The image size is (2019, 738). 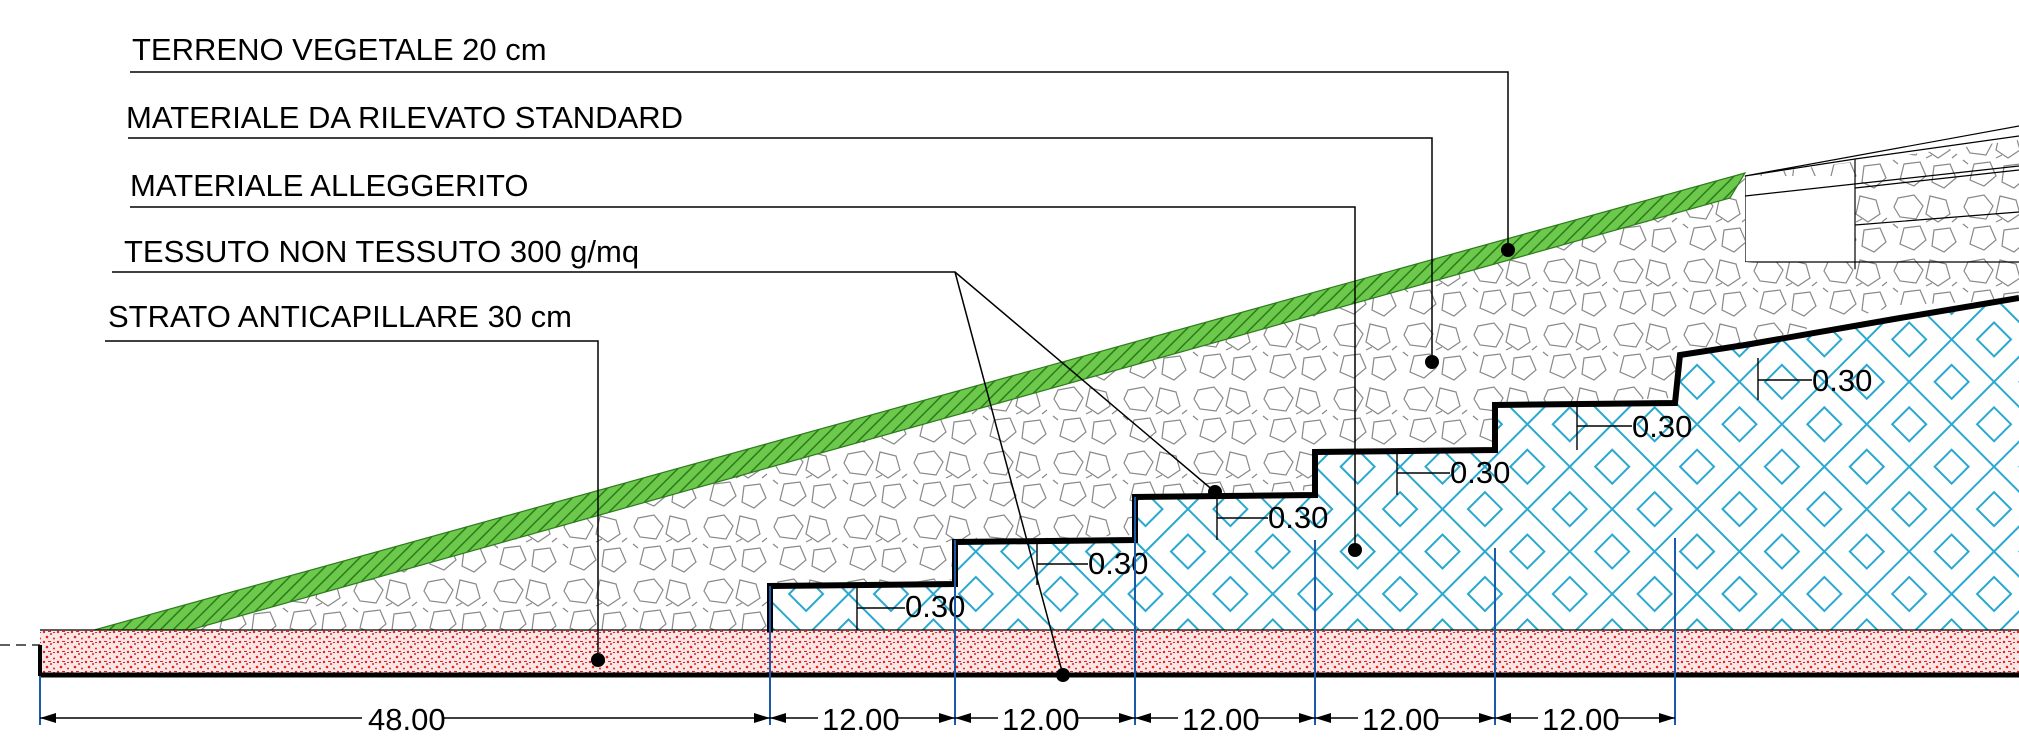 What do you see at coordinates (935, 606) in the screenshot?
I see `step-height-1: 0.30` at bounding box center [935, 606].